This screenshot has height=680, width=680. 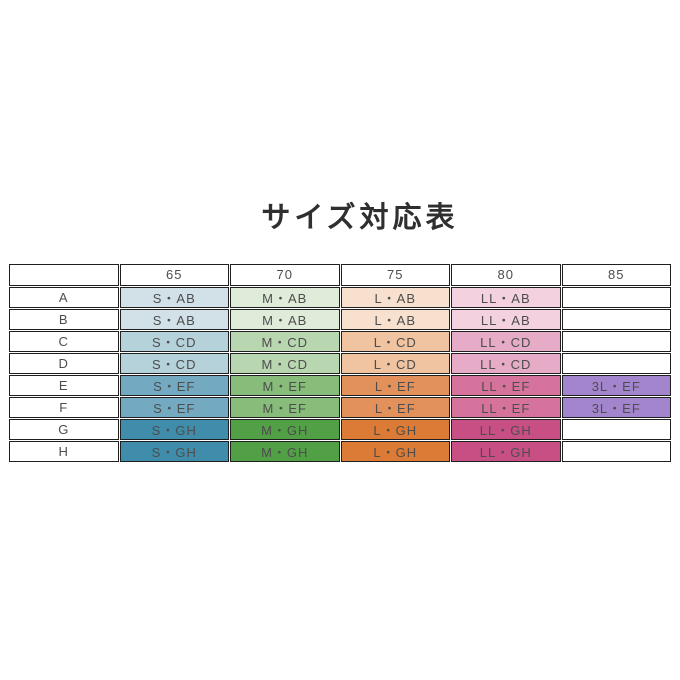 I want to click on size-cell-E-70: M・EF, so click(x=285, y=385).